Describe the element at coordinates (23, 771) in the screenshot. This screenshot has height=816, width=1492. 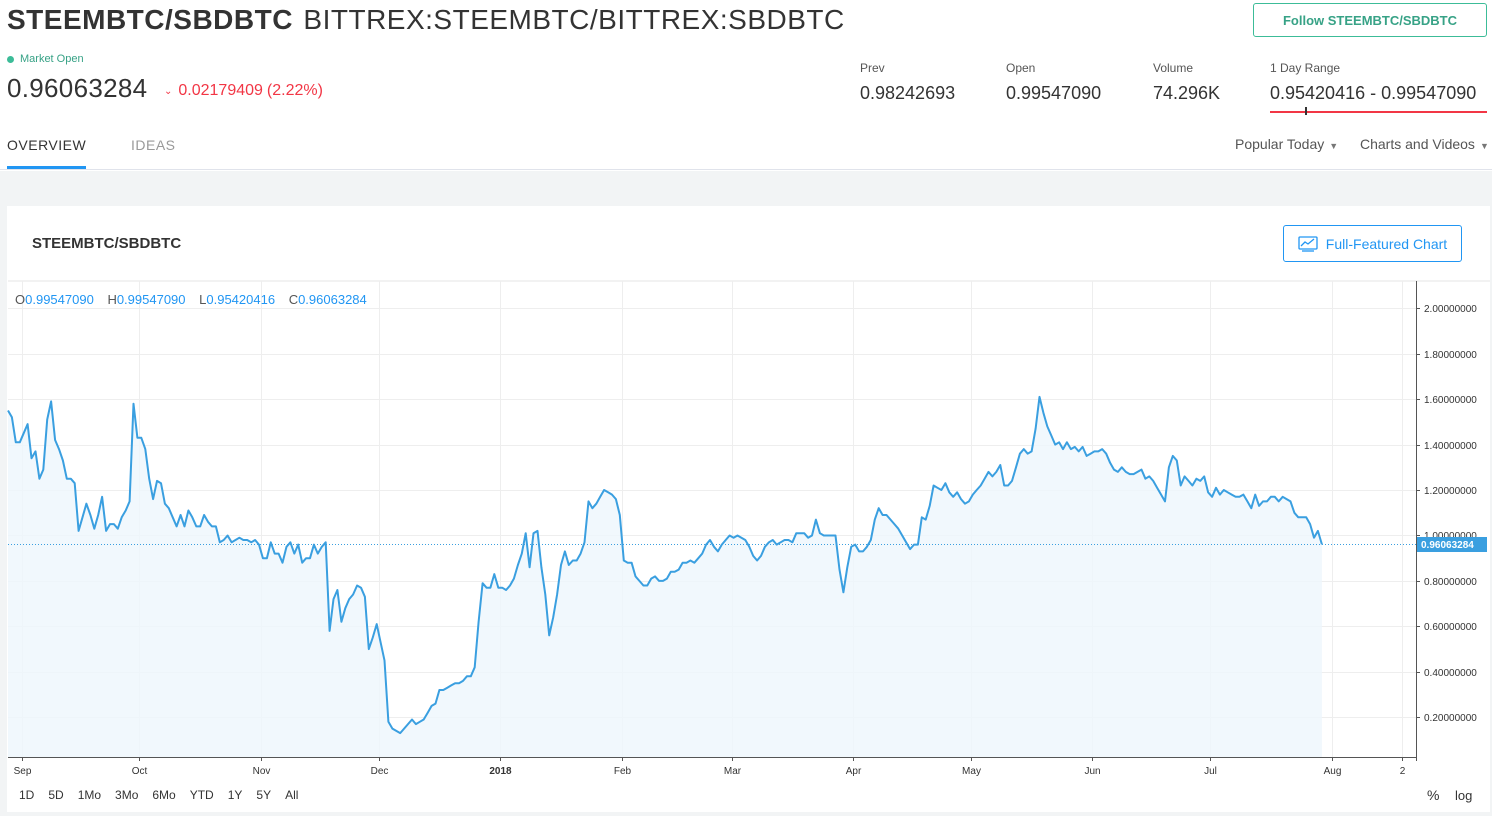
I see `x-tick-label: Sep` at that location.